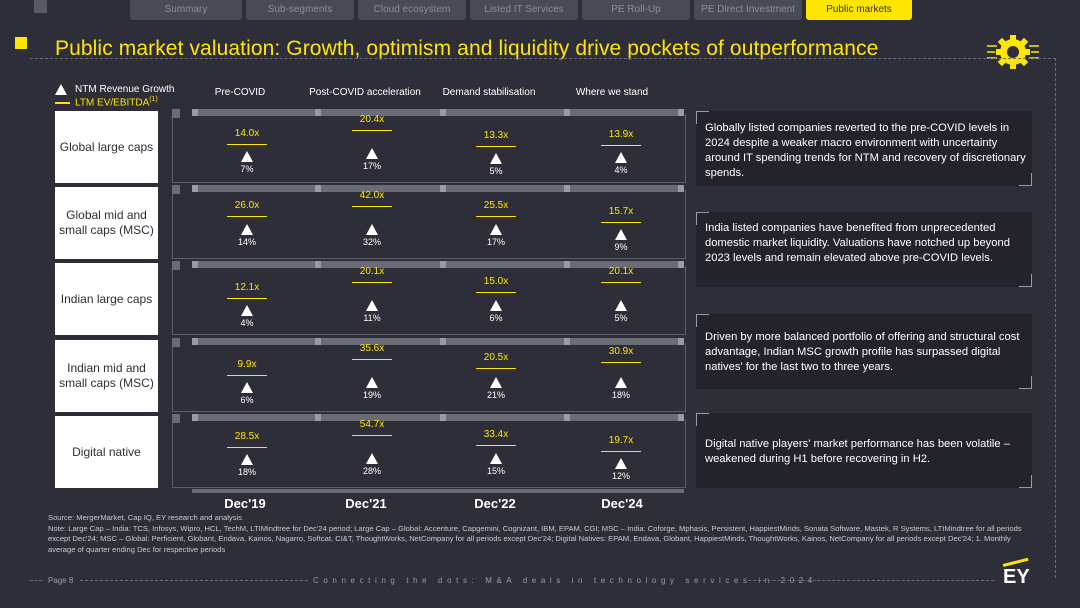 The height and width of the screenshot is (608, 1080). I want to click on column-header: Where we stand, so click(612, 92).